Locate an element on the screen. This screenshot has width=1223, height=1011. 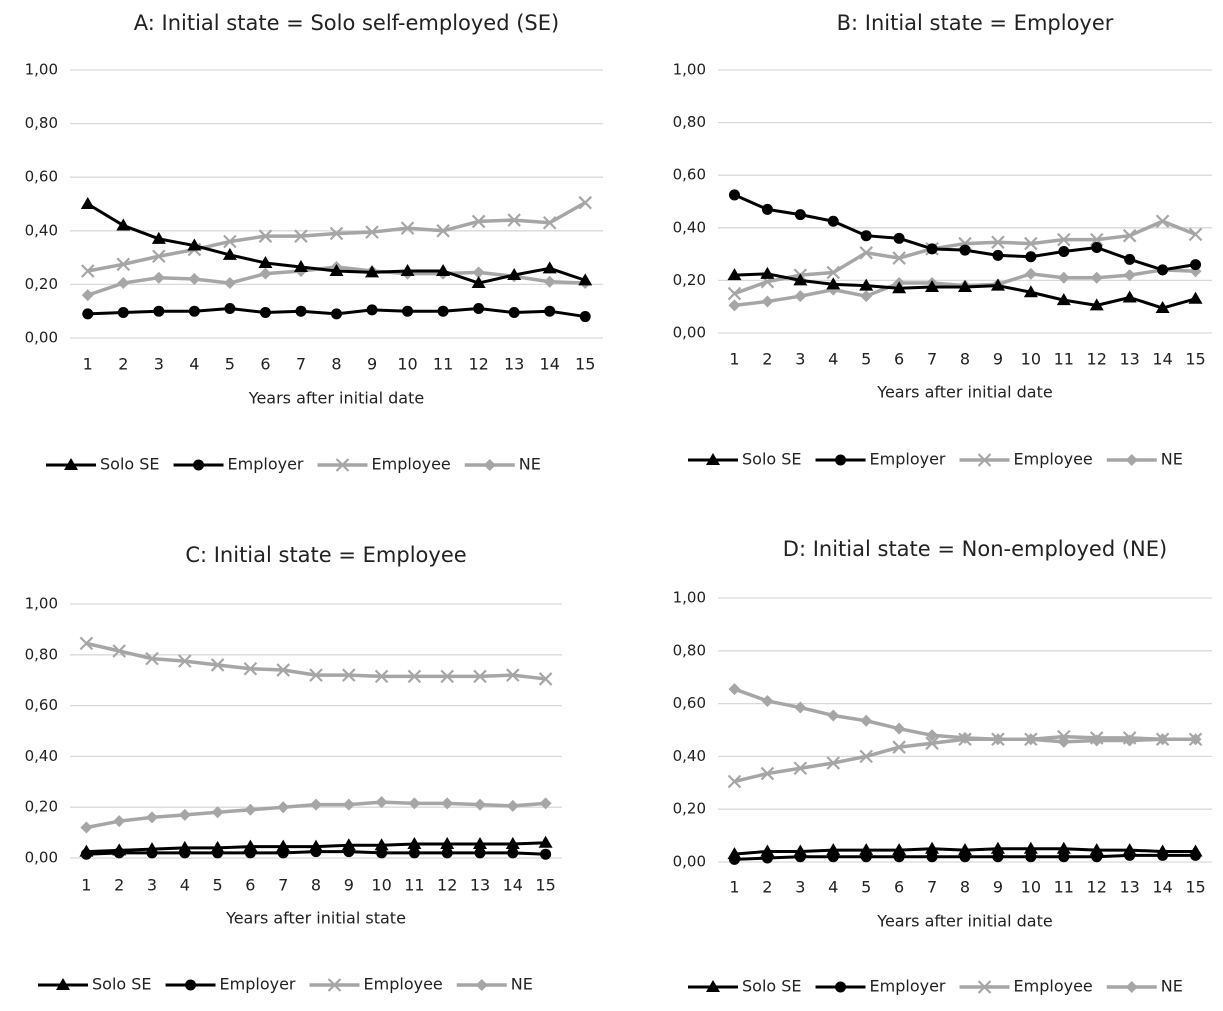
x-tick-label: 3 is located at coordinates (800, 359).